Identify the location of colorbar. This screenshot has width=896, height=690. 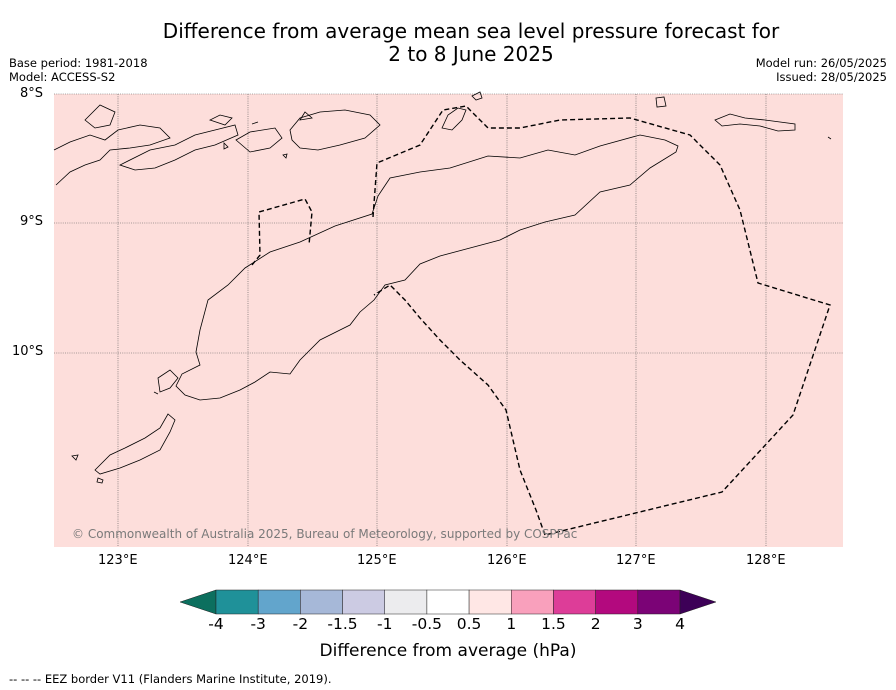
(448, 602).